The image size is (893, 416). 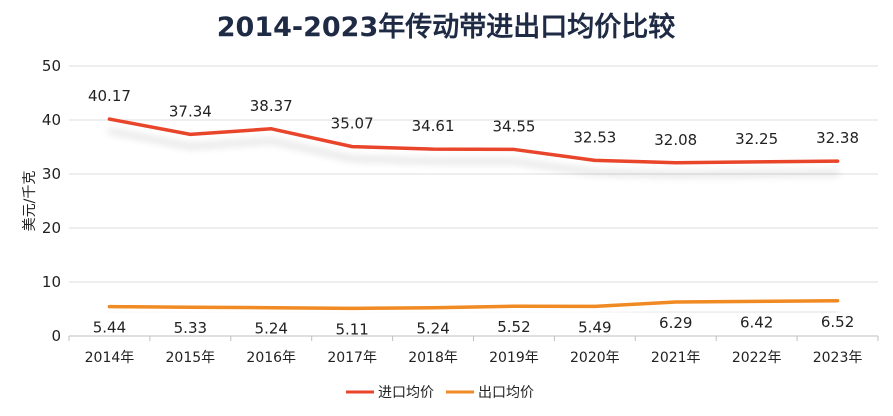 What do you see at coordinates (433, 126) in the screenshot?
I see `data-label: 34.61` at bounding box center [433, 126].